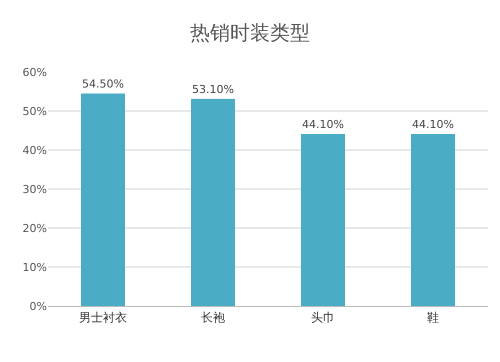 This screenshot has height=362, width=500. Describe the element at coordinates (34, 189) in the screenshot. I see `y-tick-label: 30%` at that location.